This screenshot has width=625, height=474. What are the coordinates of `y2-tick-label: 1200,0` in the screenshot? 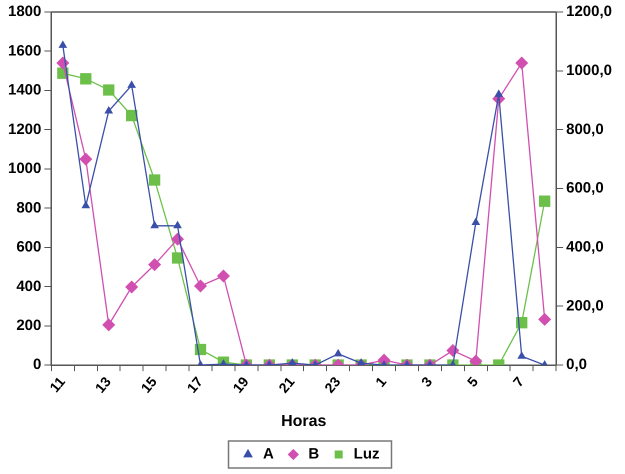 It's located at (589, 11).